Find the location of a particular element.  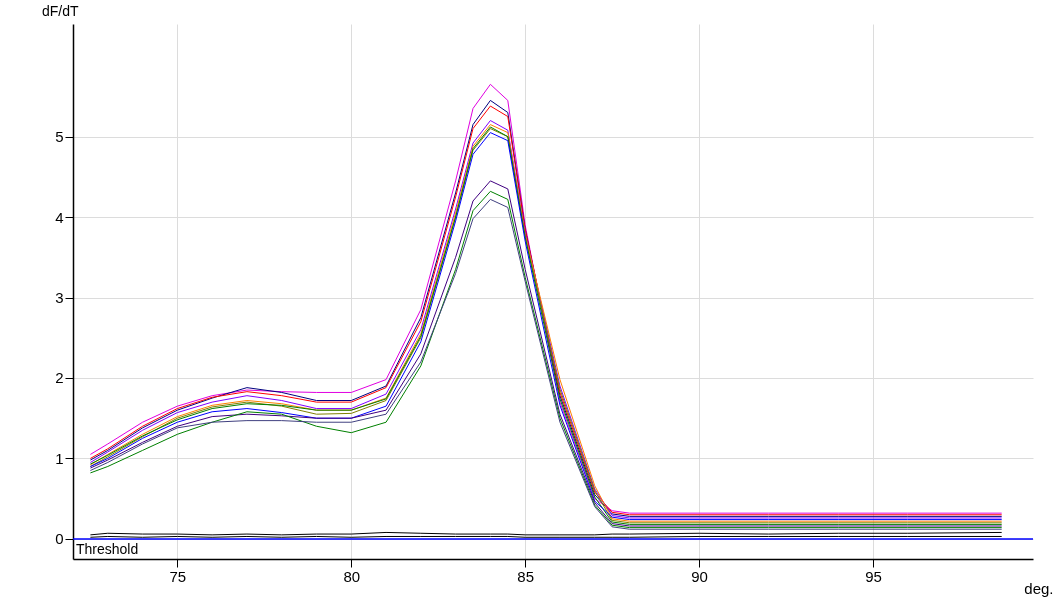

y-tick-label: 1 is located at coordinates (59, 458).